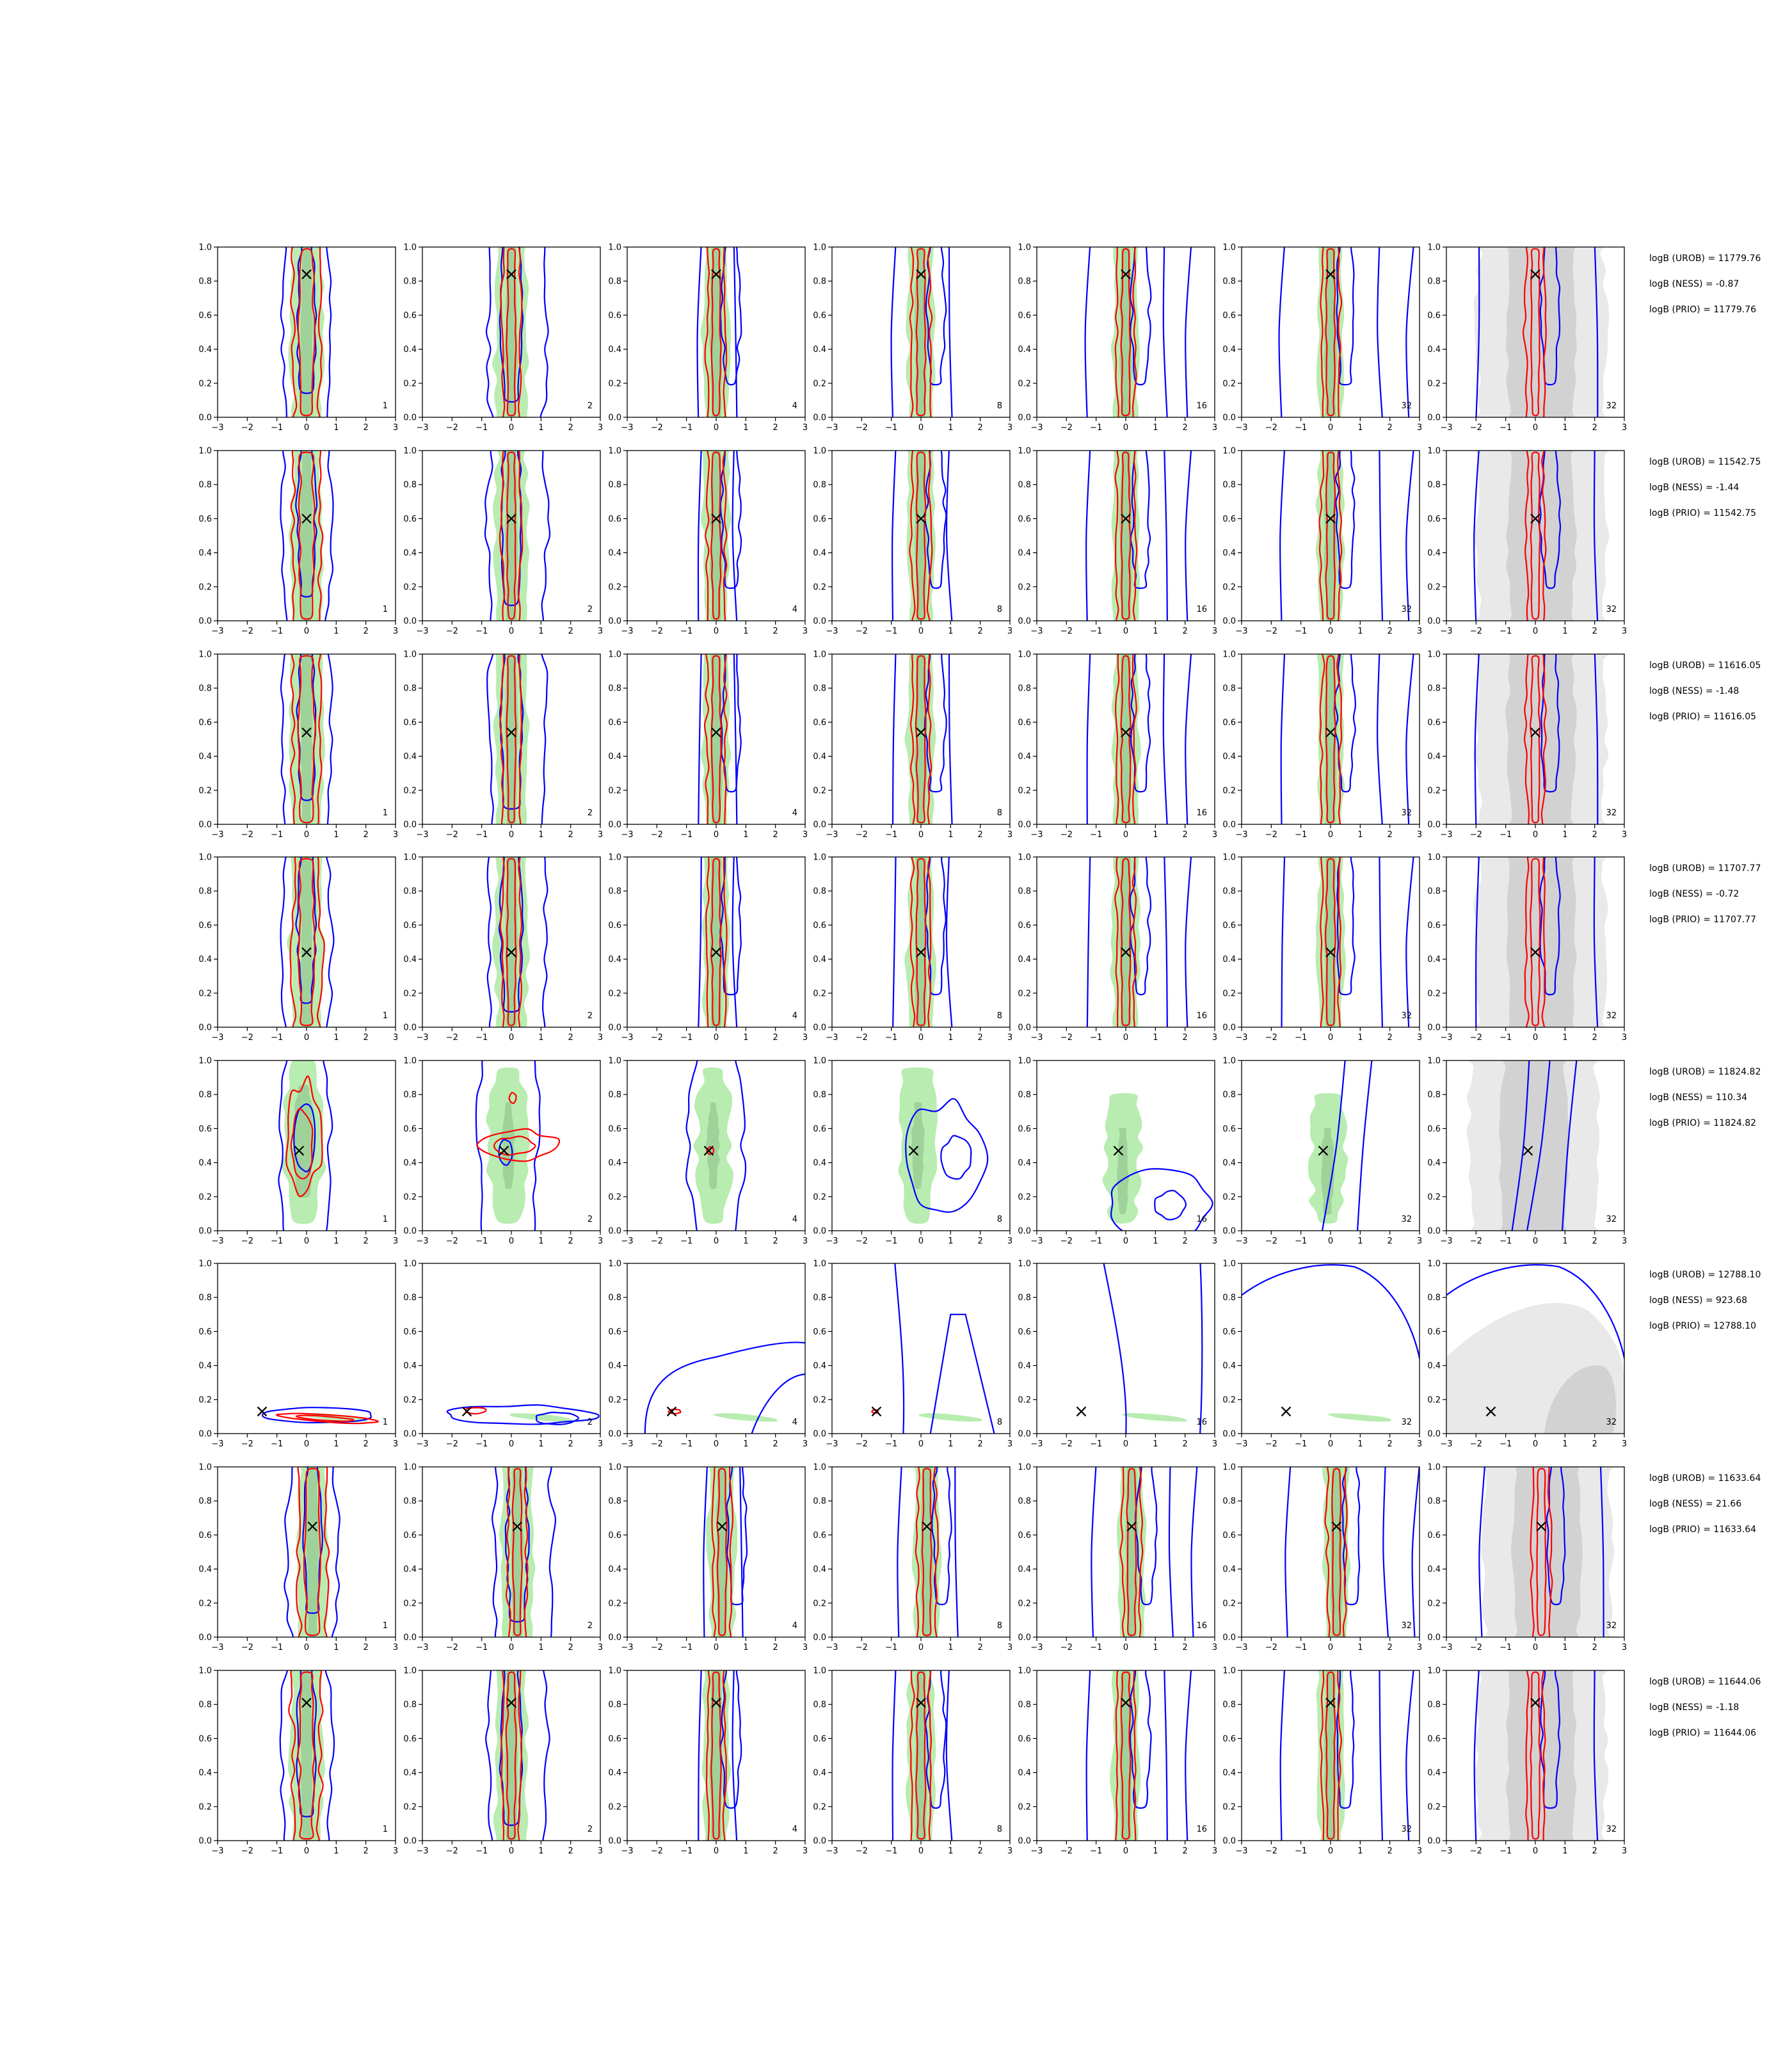  Describe the element at coordinates (1703, 1123) in the screenshot. I see `logb-label: logB (PRIO) = 11824.82` at that location.